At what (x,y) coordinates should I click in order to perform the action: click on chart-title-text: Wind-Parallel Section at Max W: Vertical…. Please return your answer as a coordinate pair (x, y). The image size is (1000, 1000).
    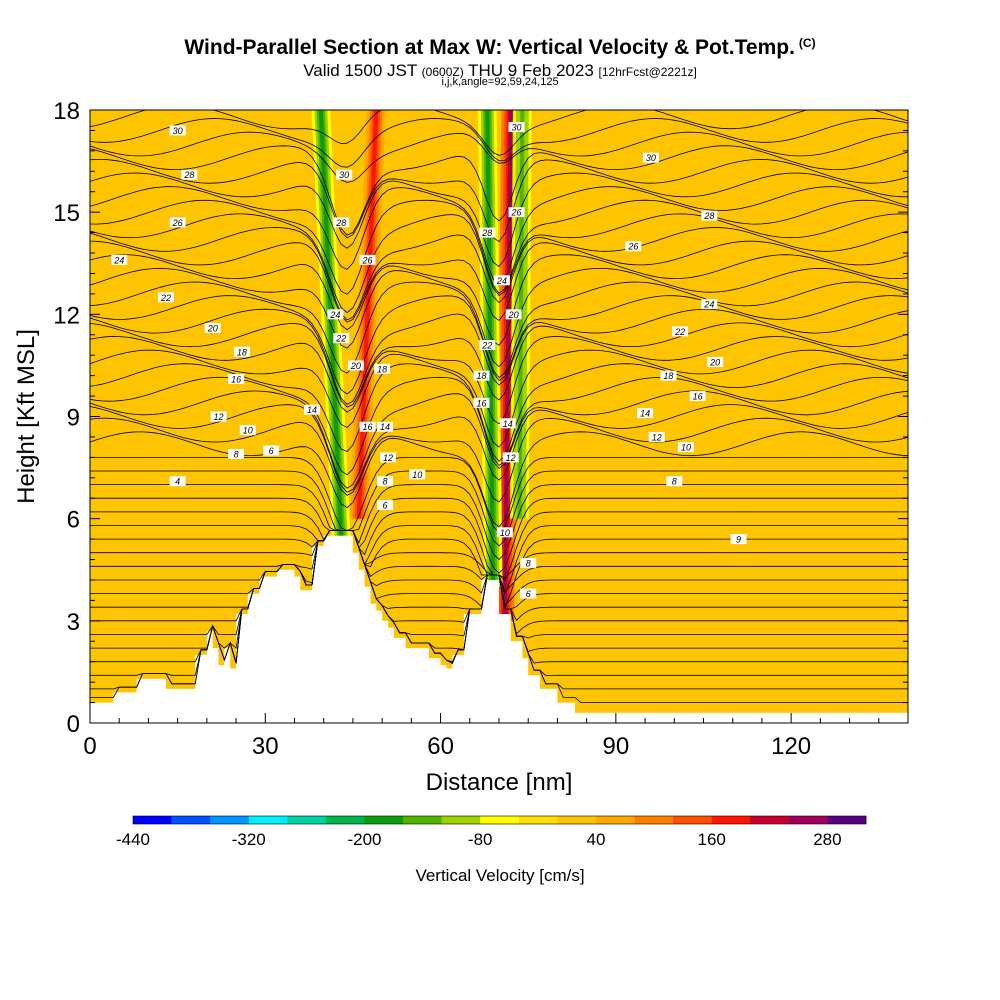
    Looking at the image, I should click on (489, 47).